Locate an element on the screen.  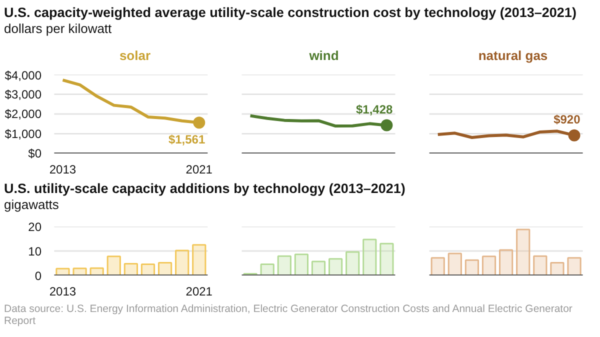
y-tick-label: 10 is located at coordinates (35, 251).